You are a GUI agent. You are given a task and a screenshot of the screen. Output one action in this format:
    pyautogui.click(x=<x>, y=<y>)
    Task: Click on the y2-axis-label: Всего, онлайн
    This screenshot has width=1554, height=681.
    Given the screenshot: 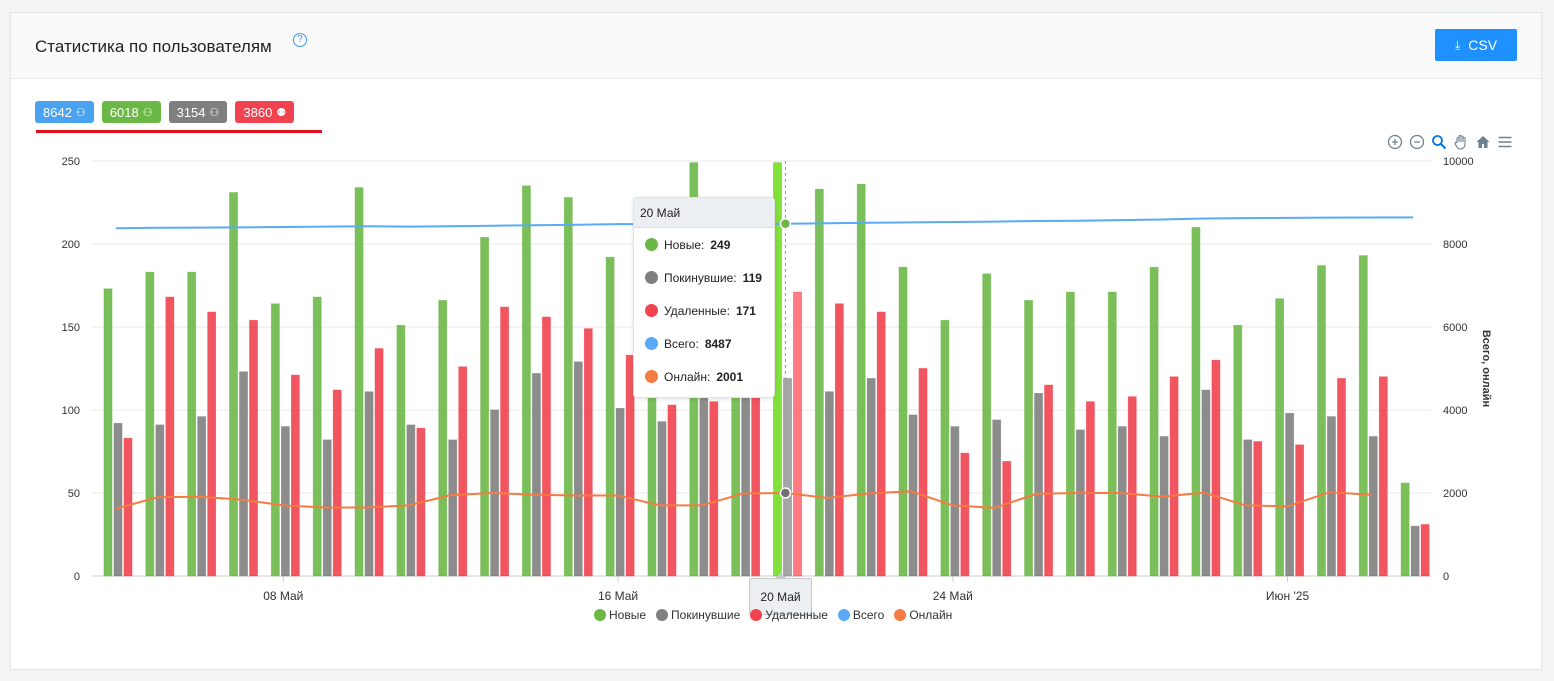 What is the action you would take?
    pyautogui.click(x=1486, y=368)
    